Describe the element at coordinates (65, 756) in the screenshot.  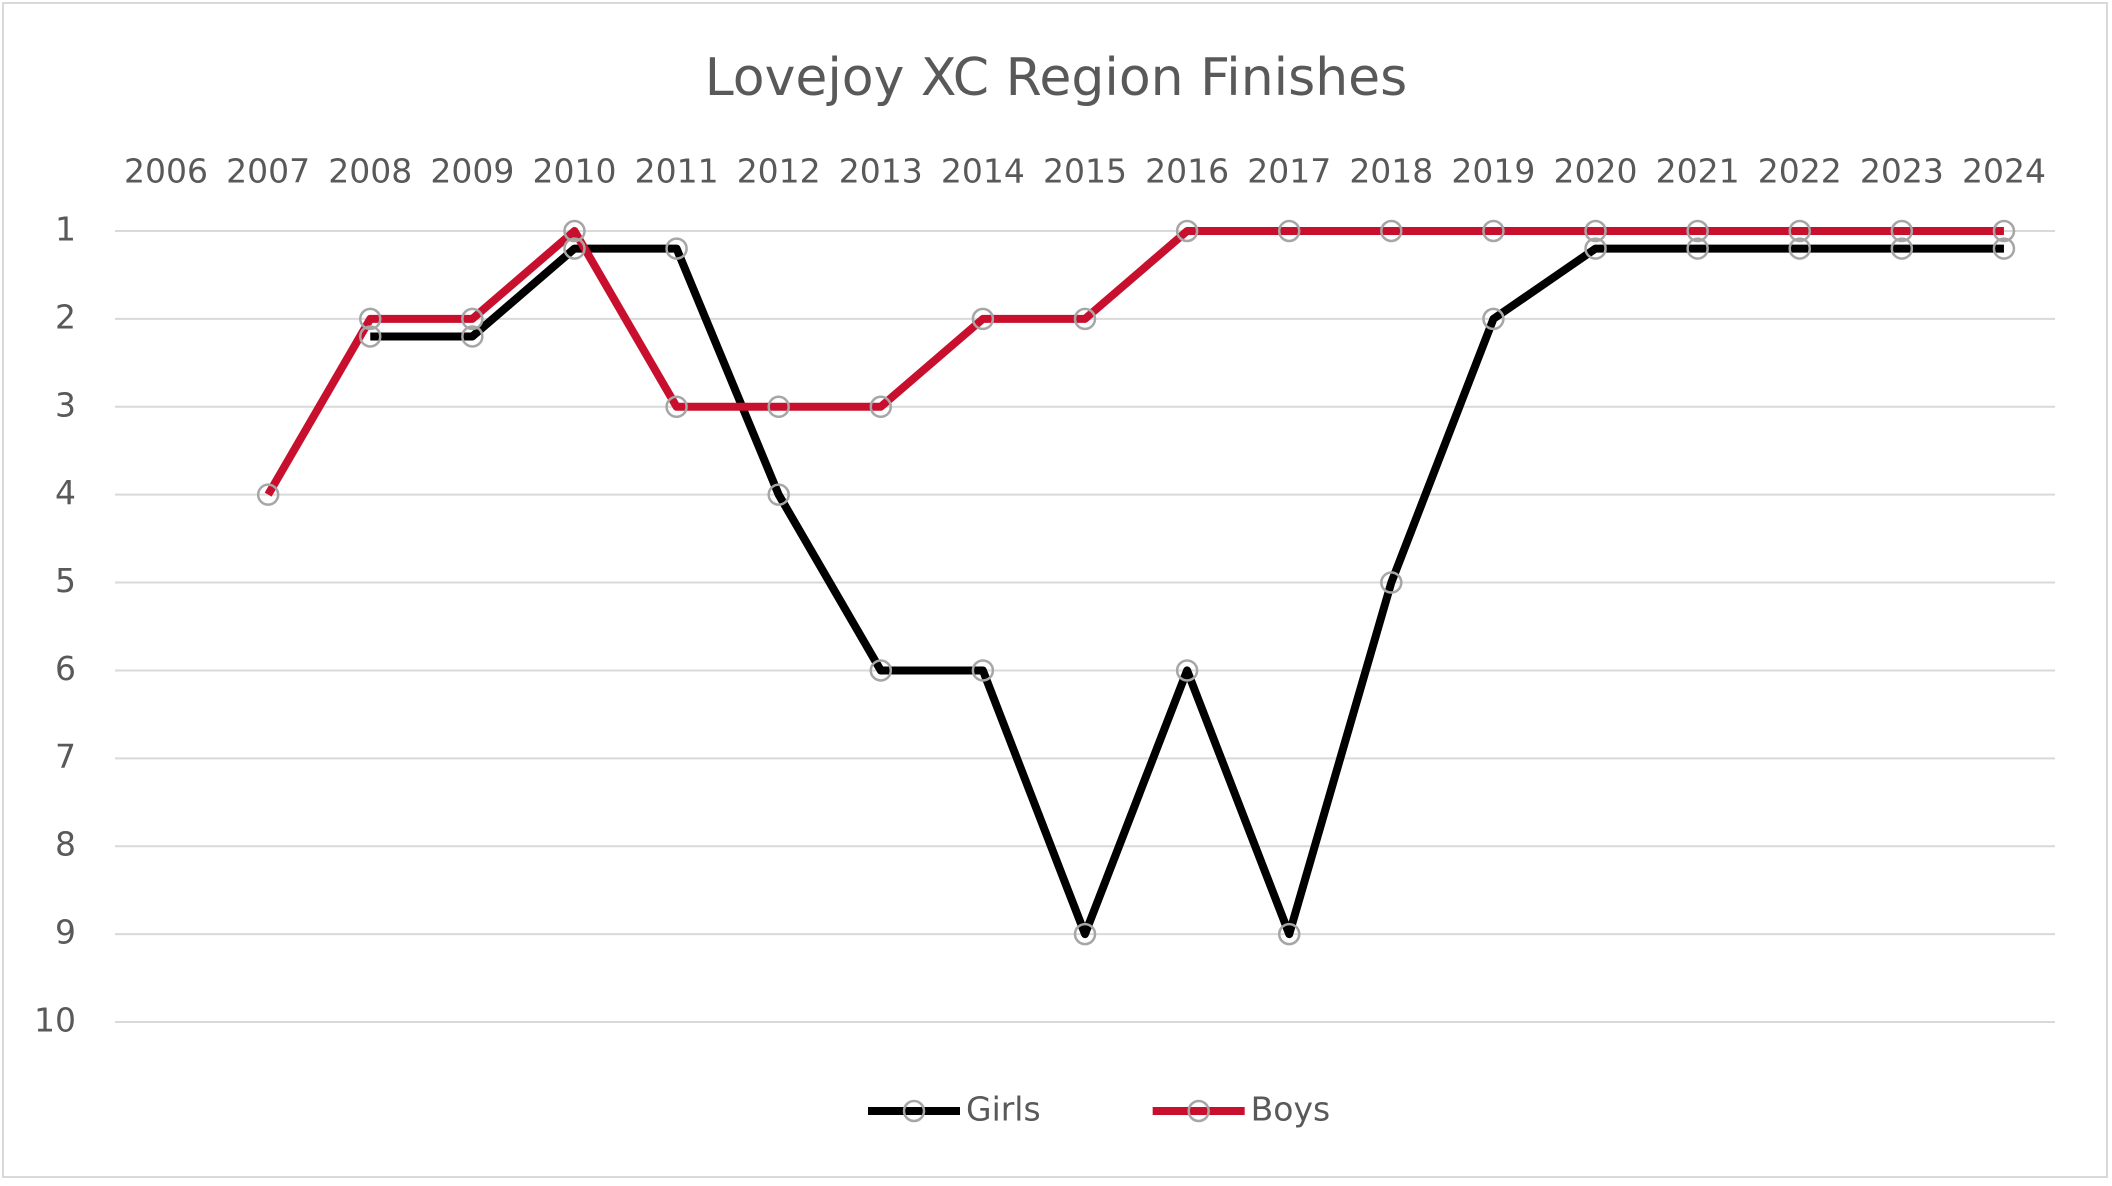
I see `y-tick-label: 7` at that location.